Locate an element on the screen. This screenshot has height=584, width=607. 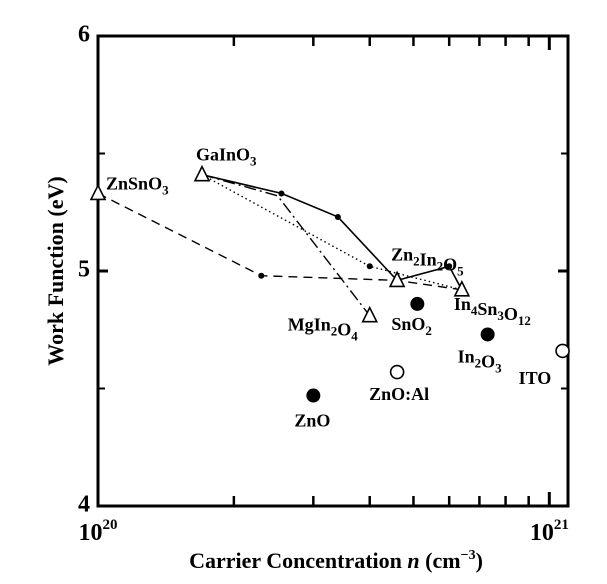
y-axis-title: Work Function (eV) is located at coordinates (55, 270).